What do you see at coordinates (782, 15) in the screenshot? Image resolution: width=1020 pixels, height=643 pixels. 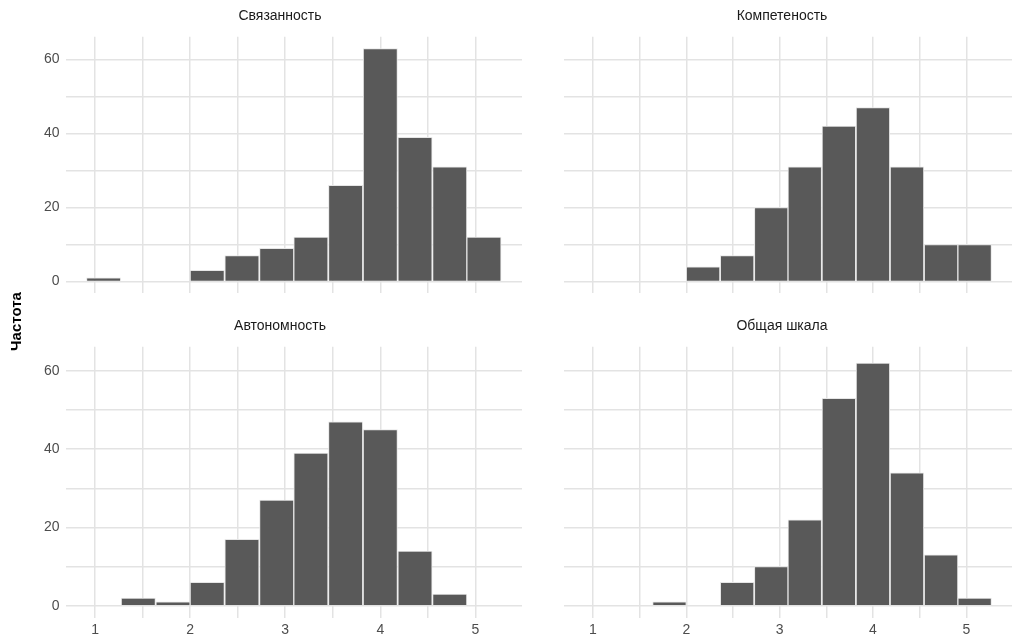 I see `chart-title: Компетеность` at bounding box center [782, 15].